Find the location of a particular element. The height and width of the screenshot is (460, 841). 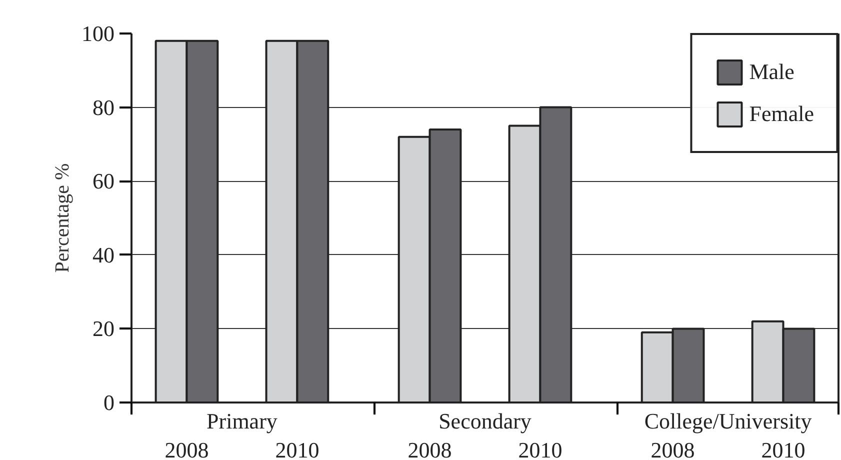

y-tick-label: 0 is located at coordinates (109, 402).